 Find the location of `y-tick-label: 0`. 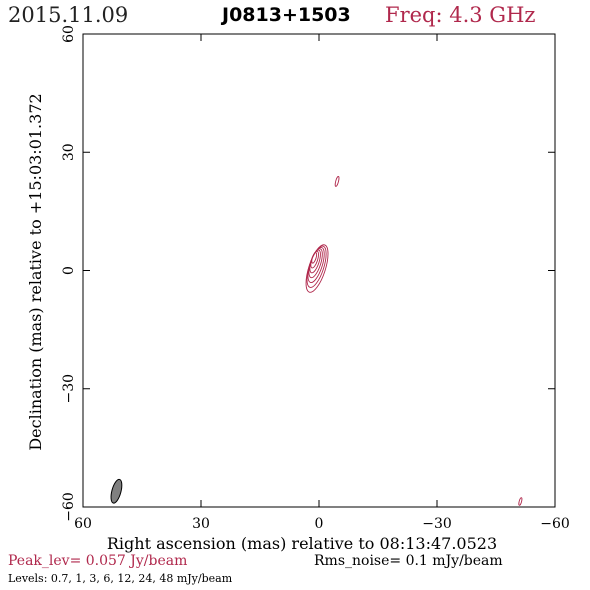

y-tick-label: 0 is located at coordinates (69, 270).